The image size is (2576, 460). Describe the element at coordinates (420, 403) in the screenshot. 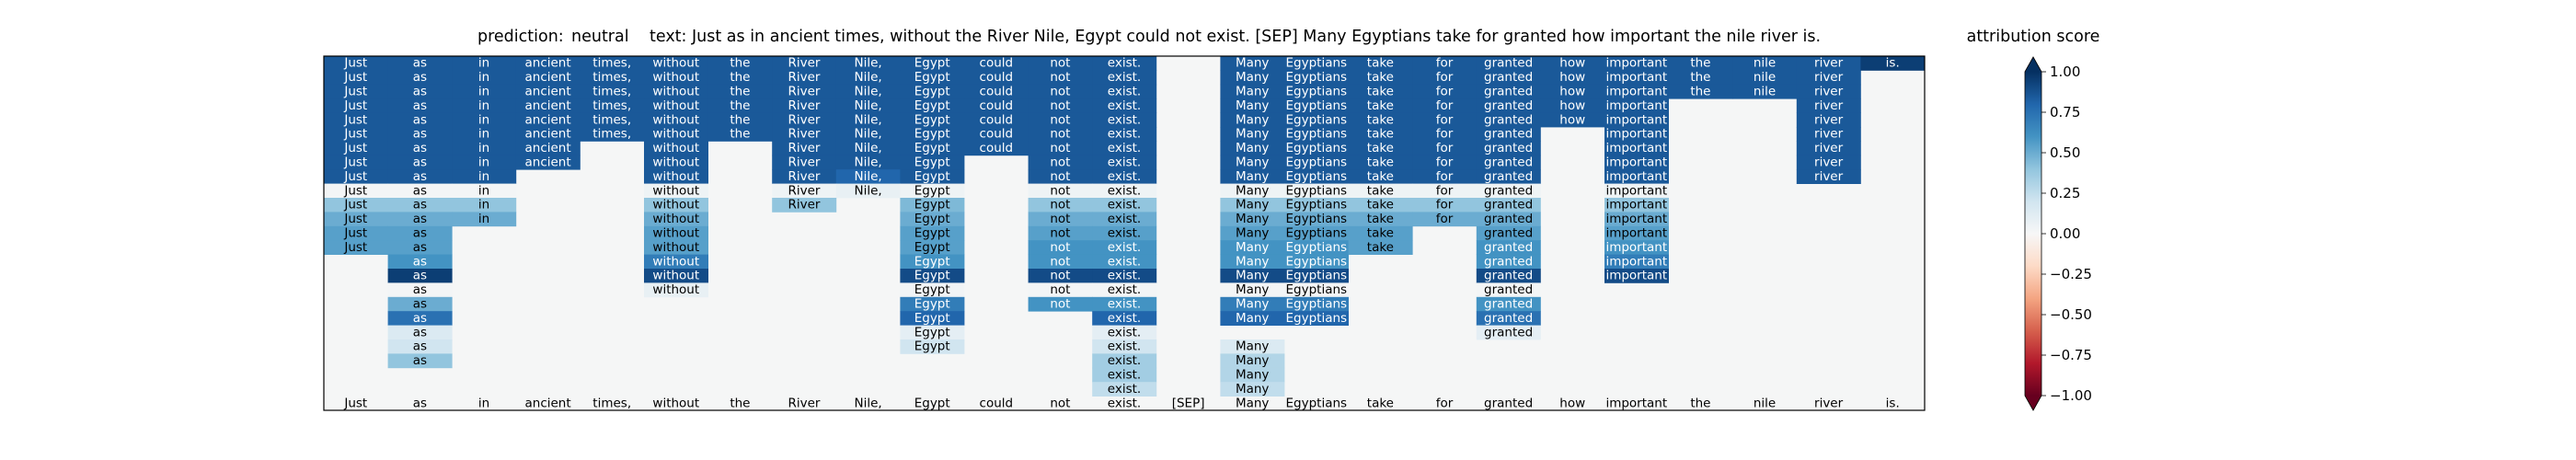

I see `x-tick-label: as` at that location.